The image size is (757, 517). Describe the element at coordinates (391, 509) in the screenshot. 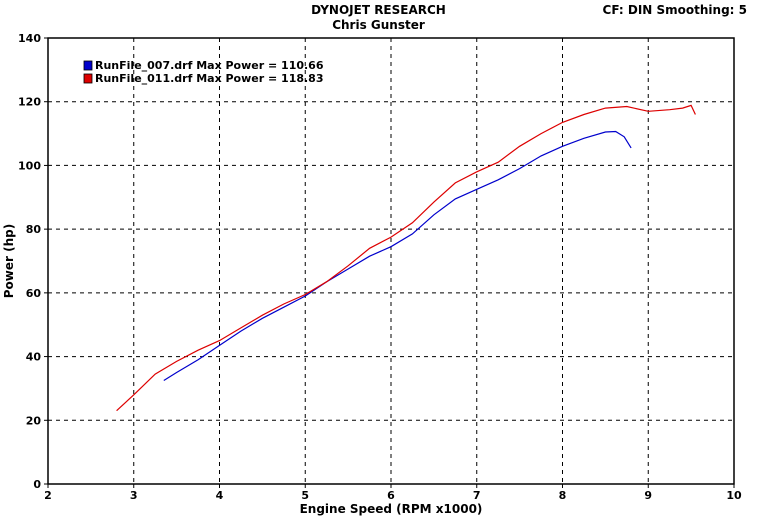

I see `x-axis-label: Engine Speed (RPM x1000)` at that location.